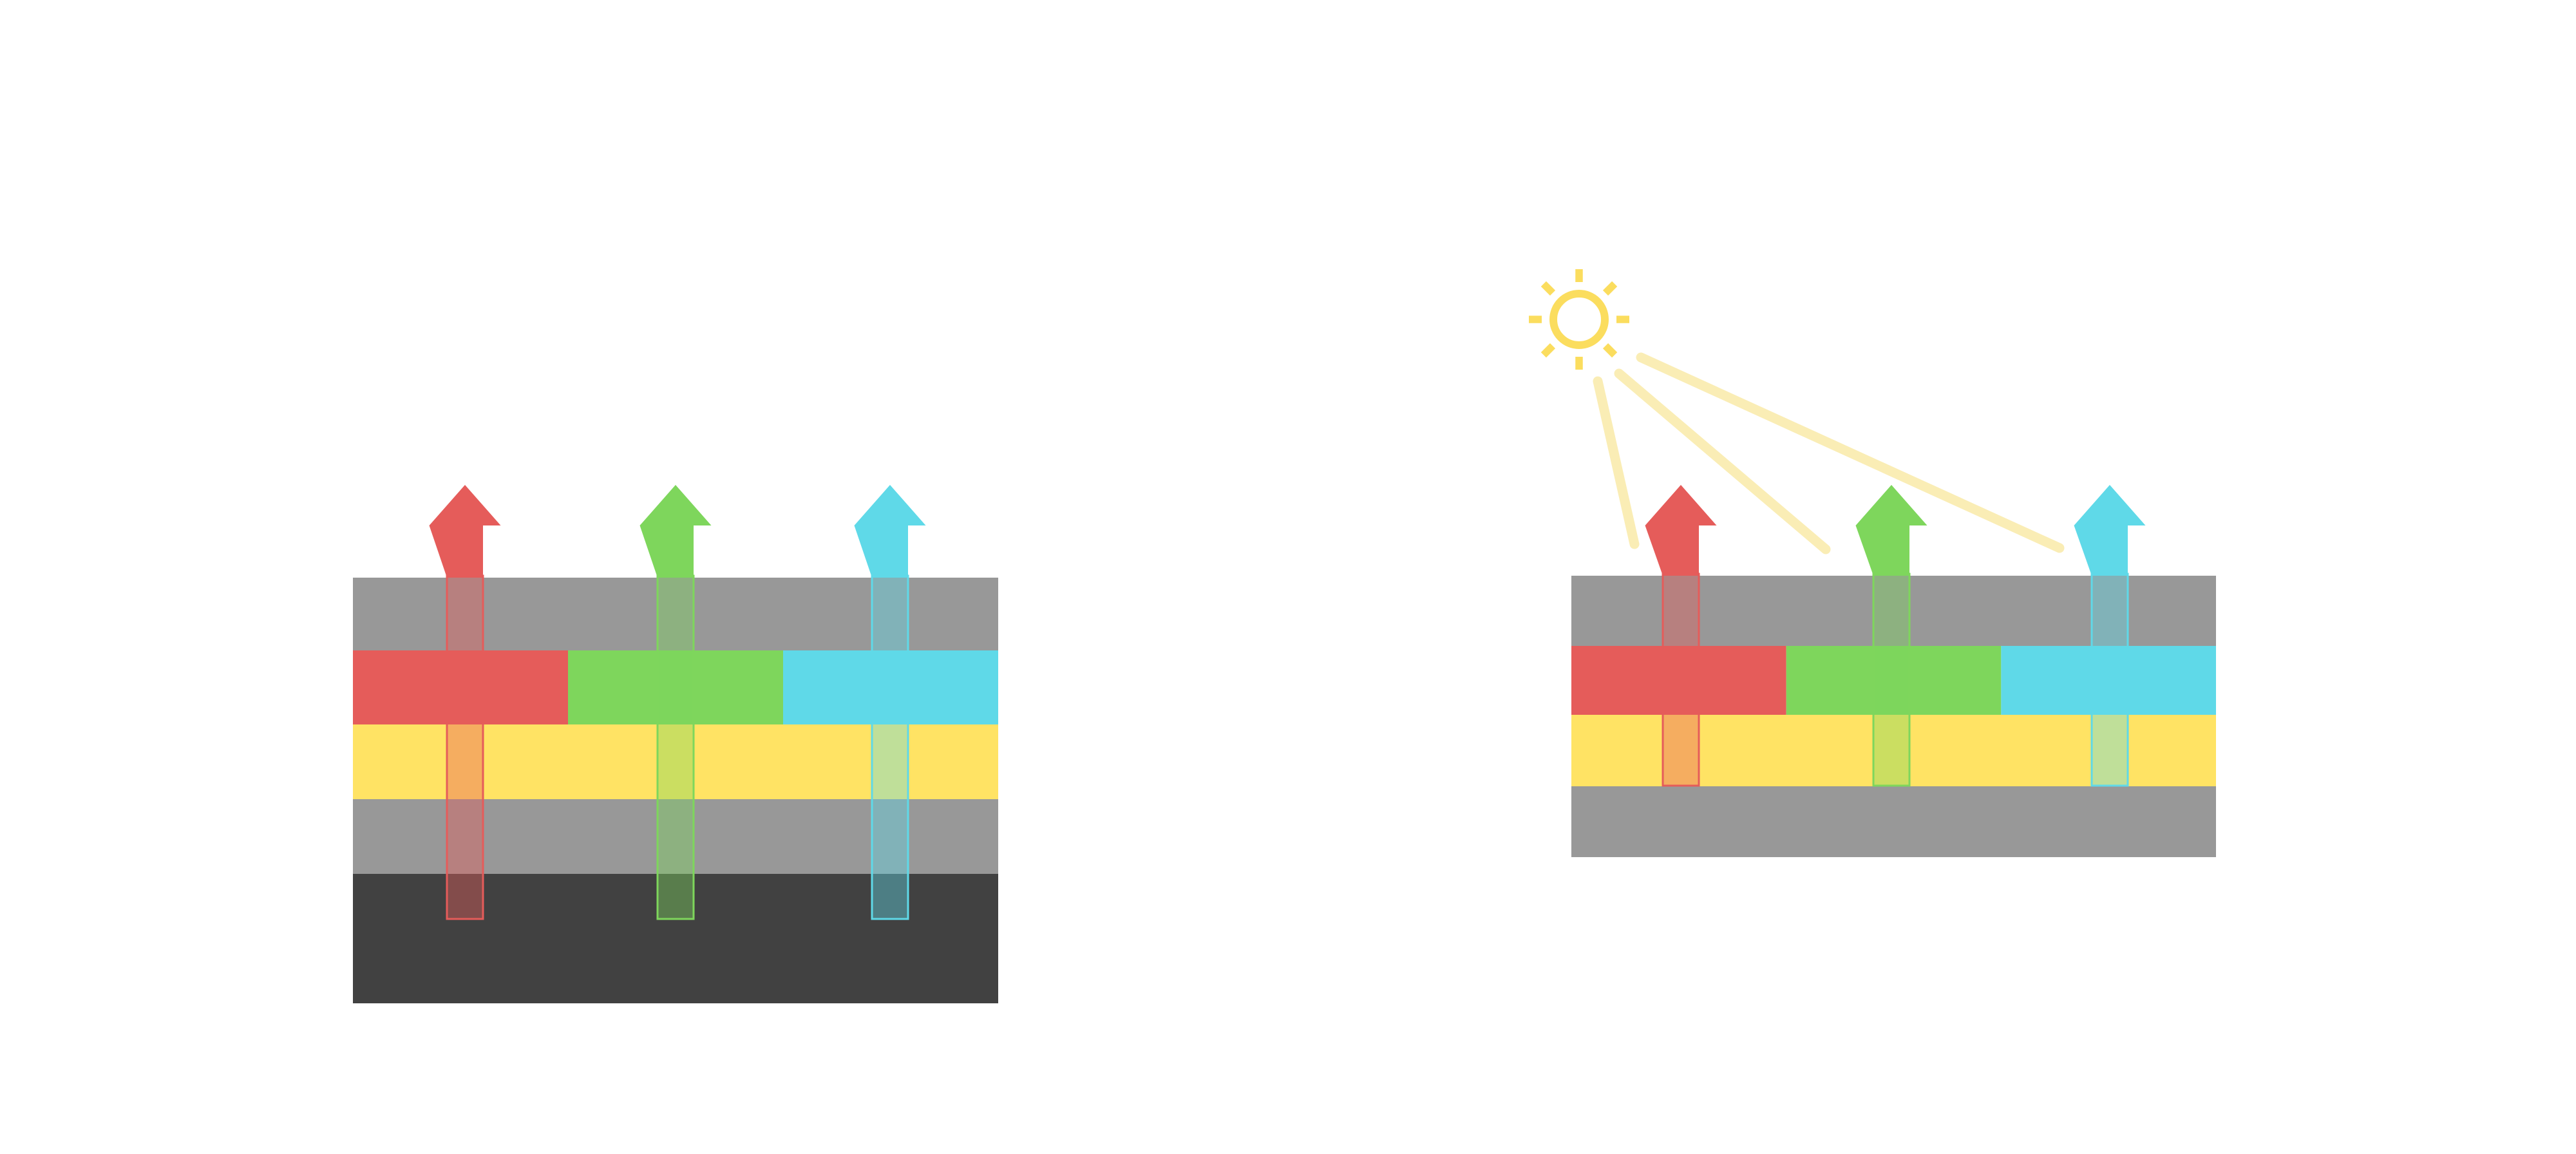 This screenshot has height=1154, width=2576. I want to click on emissive-display-panel, so click(676, 744).